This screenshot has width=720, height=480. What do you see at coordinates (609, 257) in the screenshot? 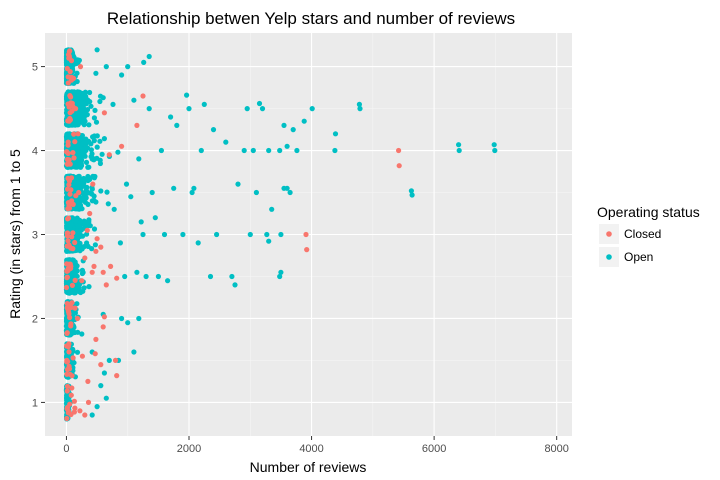
I see `legend-swatch` at bounding box center [609, 257].